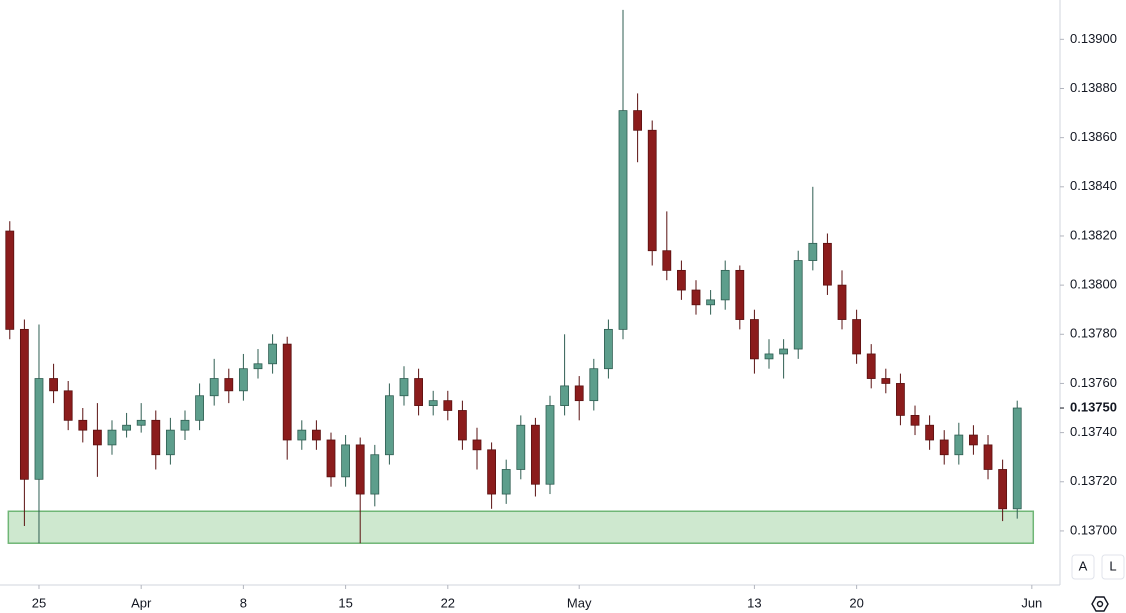  What do you see at coordinates (856, 602) in the screenshot?
I see `x-tick-label: 20` at bounding box center [856, 602].